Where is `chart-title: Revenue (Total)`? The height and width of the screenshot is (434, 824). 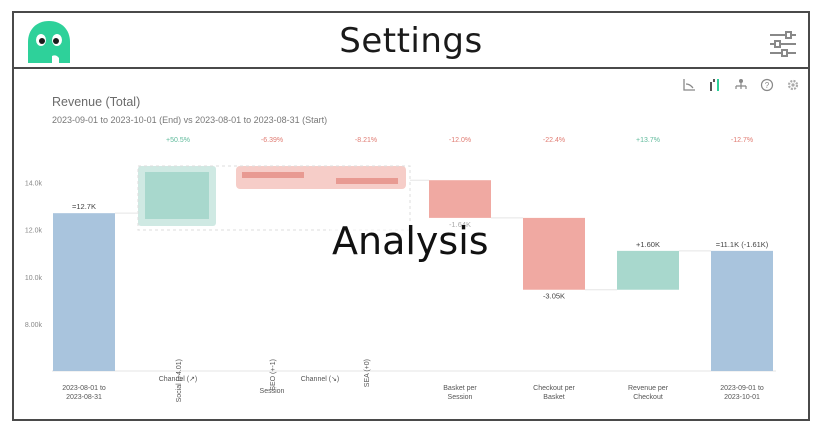
chart-title: Revenue (Total) is located at coordinates (96, 102).